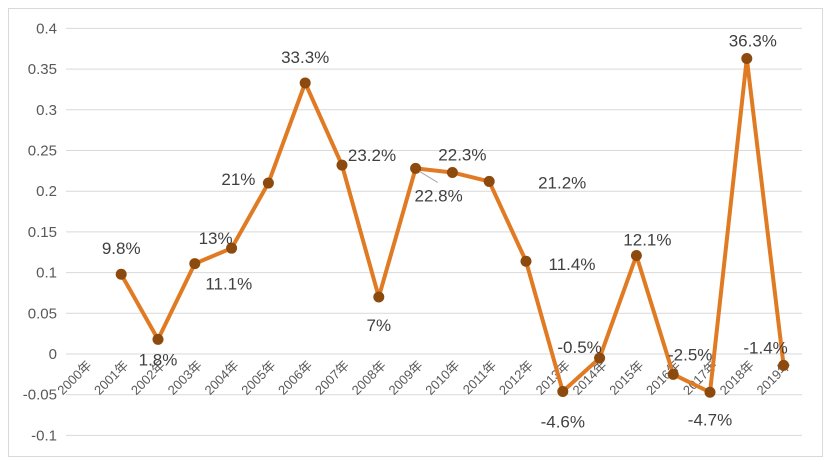  Describe the element at coordinates (405, 378) in the screenshot. I see `x-tick-label: 2009年` at that location.